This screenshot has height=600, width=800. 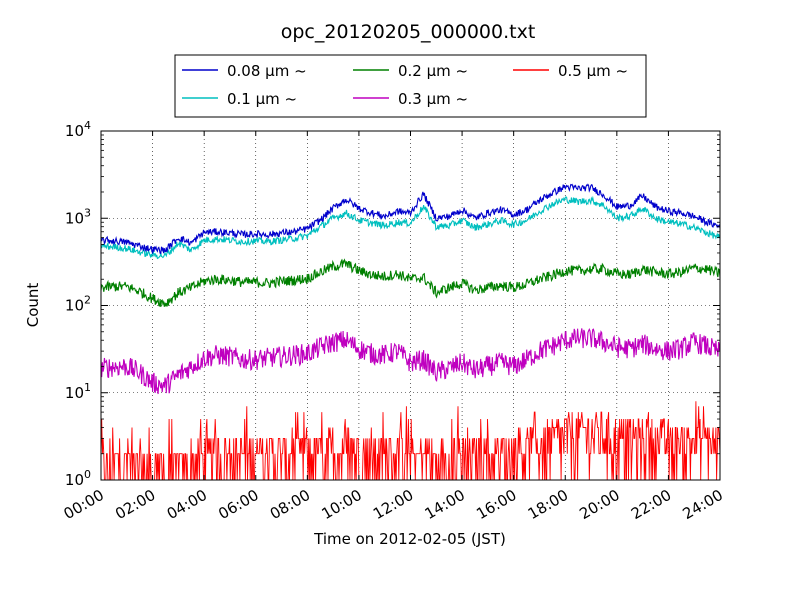 I want to click on y-tick-label: 10⁰, so click(x=78, y=478).